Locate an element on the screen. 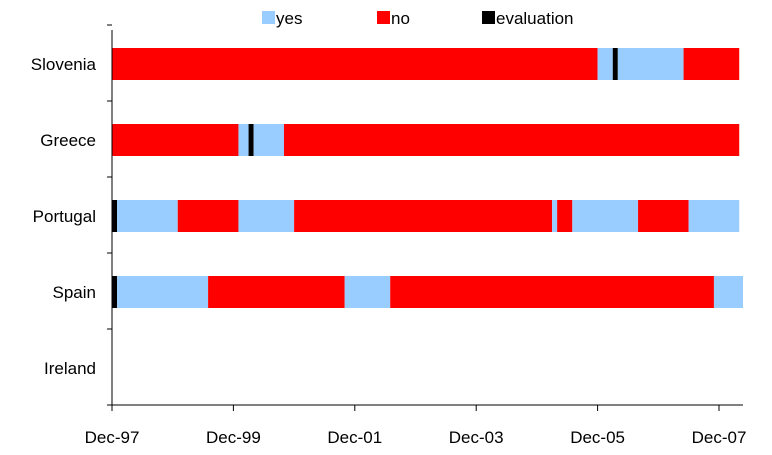  legend-item-yes: yes is located at coordinates (282, 18).